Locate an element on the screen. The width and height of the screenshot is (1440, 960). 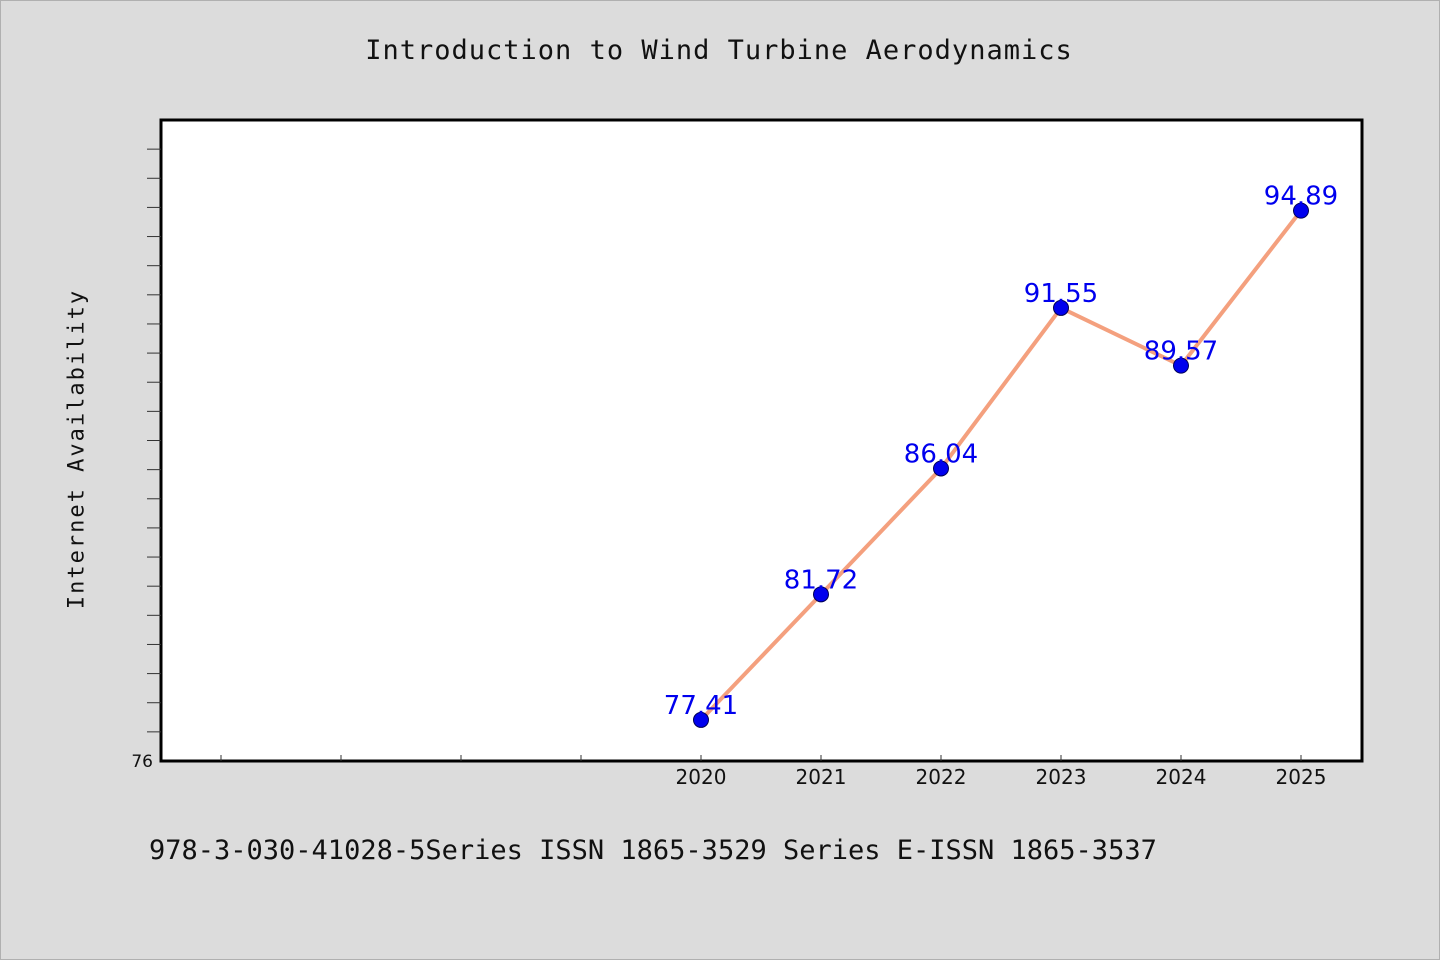
x-tick-label: 2024 is located at coordinates (1181, 777).